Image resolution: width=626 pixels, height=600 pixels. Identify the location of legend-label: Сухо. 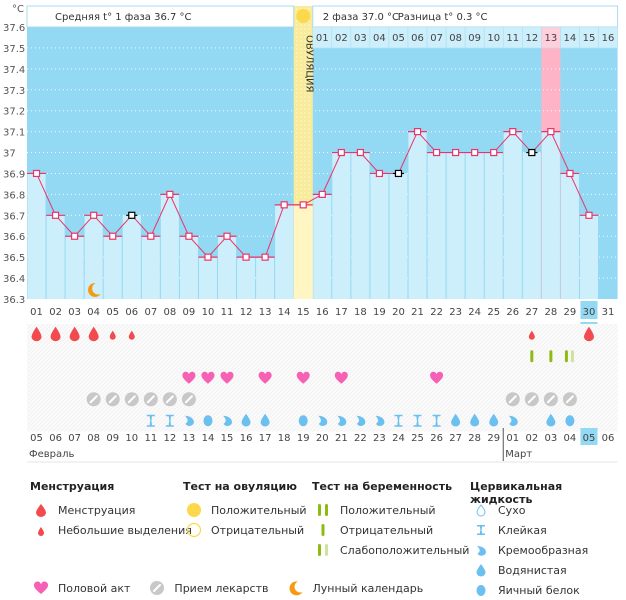
(512, 510).